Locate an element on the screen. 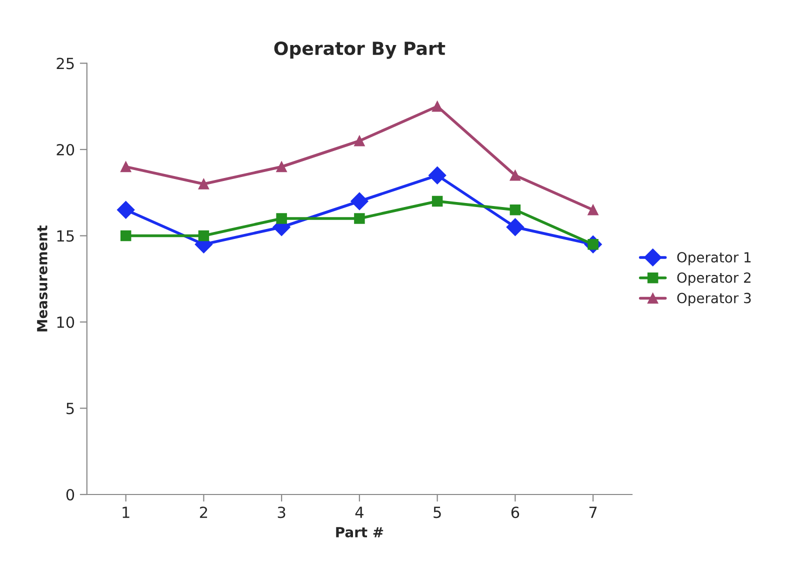 Image resolution: width=790 pixels, height=575 pixels. x-tick-label: 1 is located at coordinates (126, 512).